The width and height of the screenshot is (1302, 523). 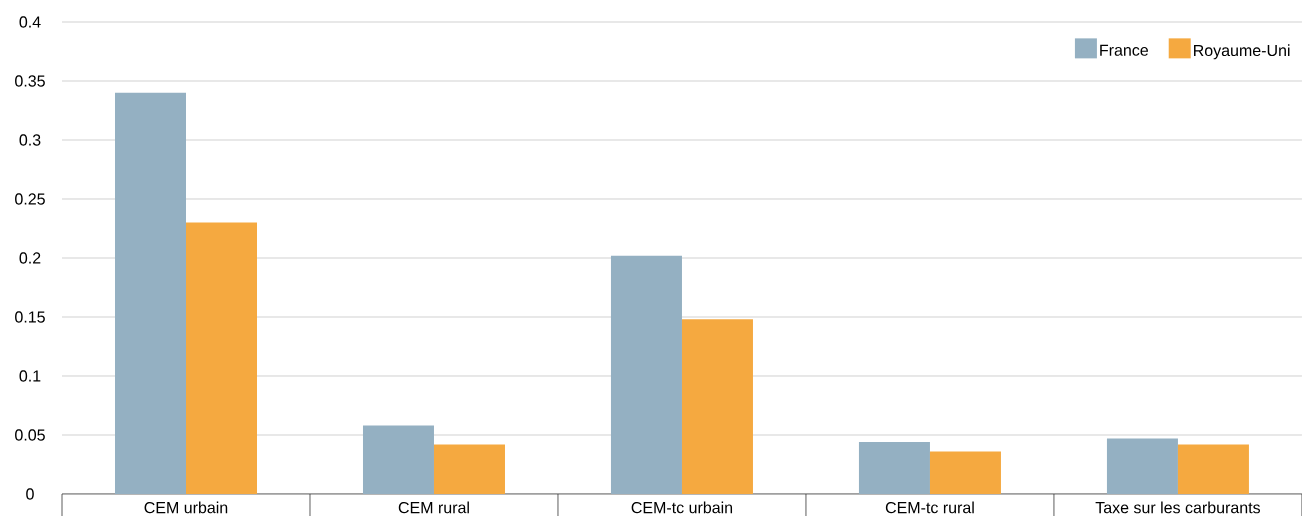 I want to click on legend-label: France, so click(x=1124, y=50).